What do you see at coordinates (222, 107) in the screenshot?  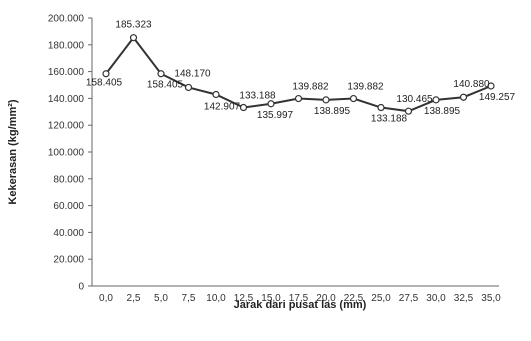 I see `data-label: 142.907` at bounding box center [222, 107].